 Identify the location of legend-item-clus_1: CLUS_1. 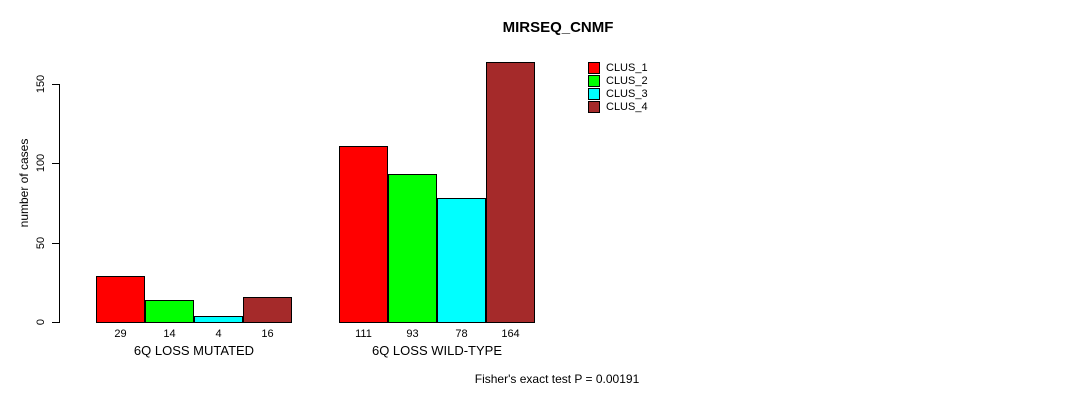
(618, 68).